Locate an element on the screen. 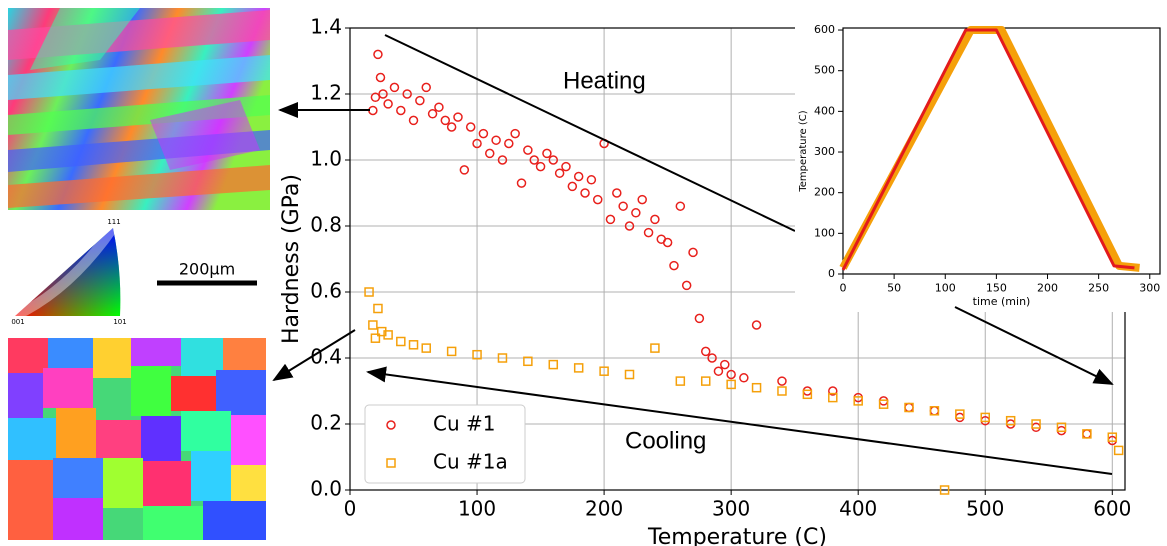 Image resolution: width=1167 pixels, height=546 pixels. x-tick-label: 500 is located at coordinates (985, 509).